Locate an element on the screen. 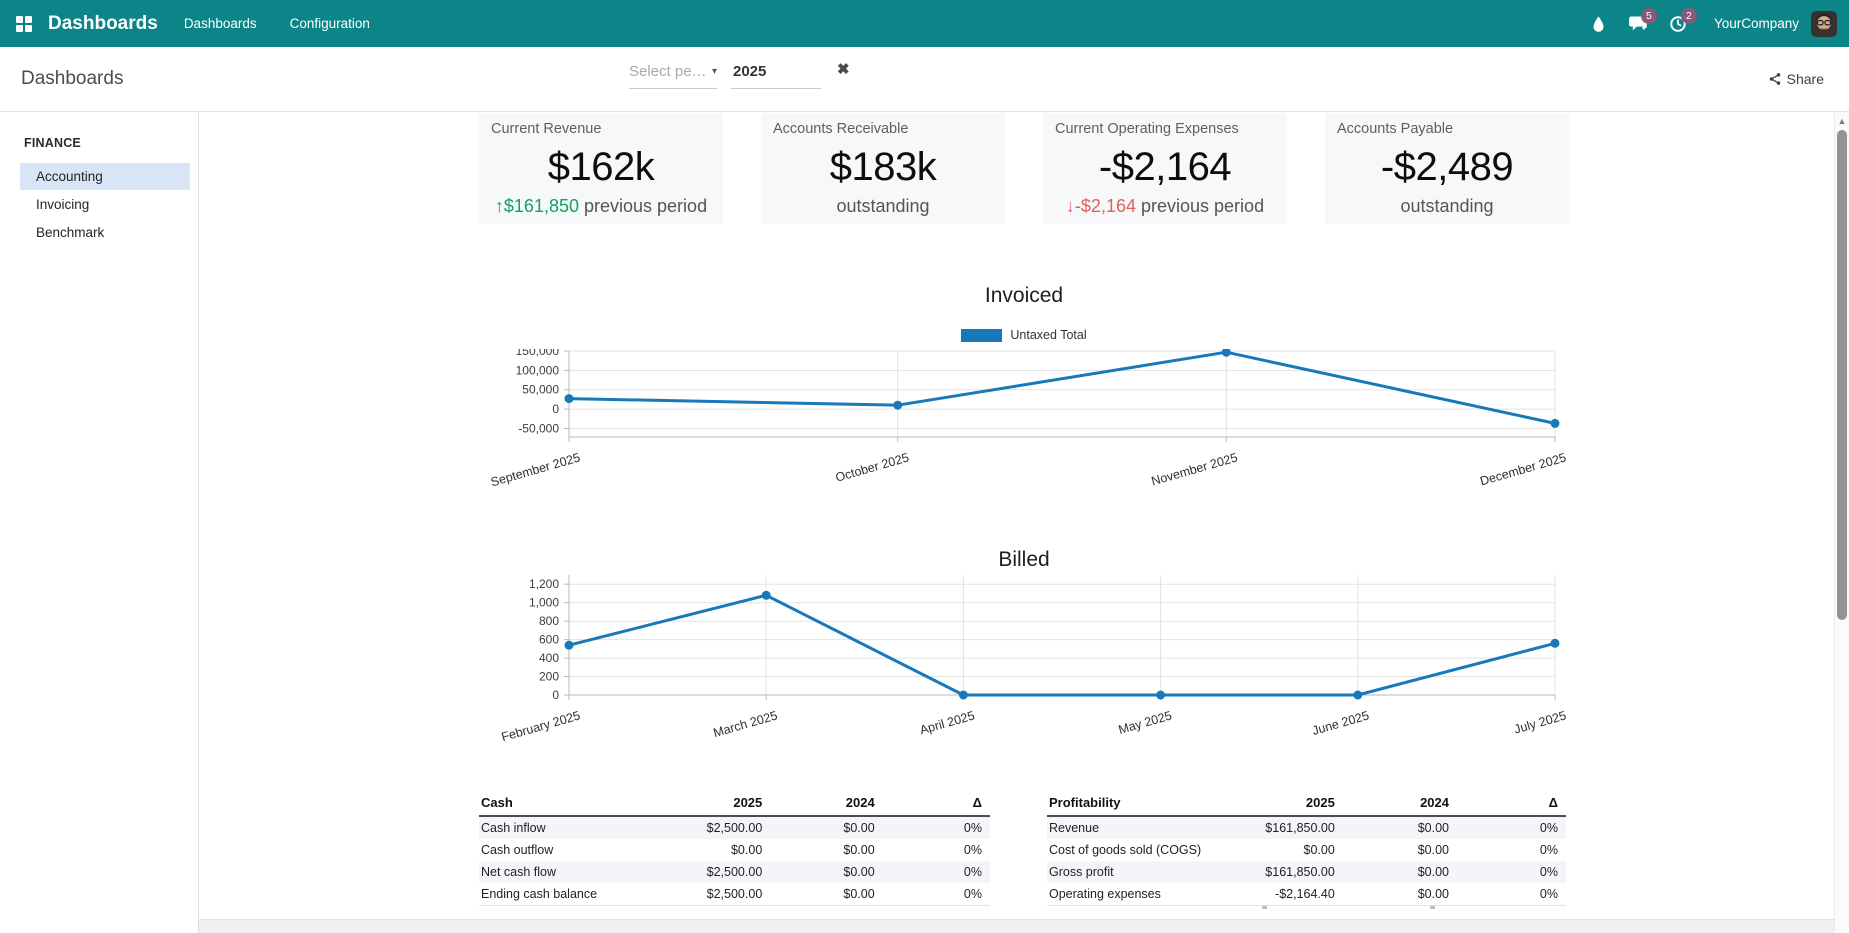 This screenshot has width=1849, height=933. chart-legend: Untaxed Total is located at coordinates (1024, 335).